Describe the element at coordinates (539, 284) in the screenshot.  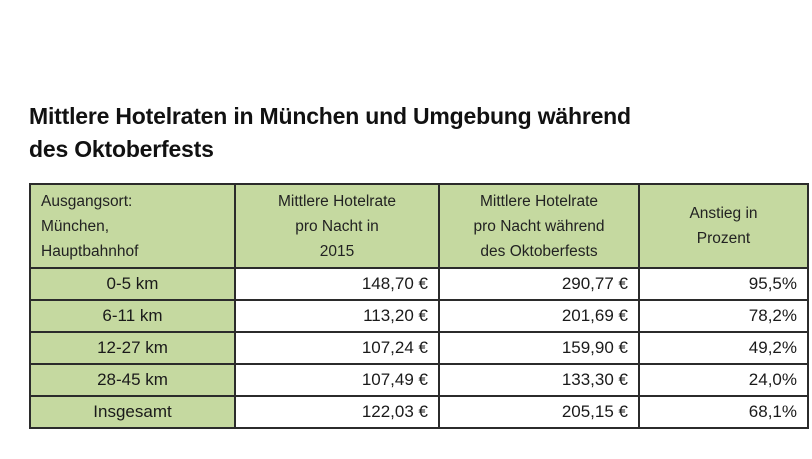
I see `rate-oktoberfest-cell: 290,77 €` at that location.